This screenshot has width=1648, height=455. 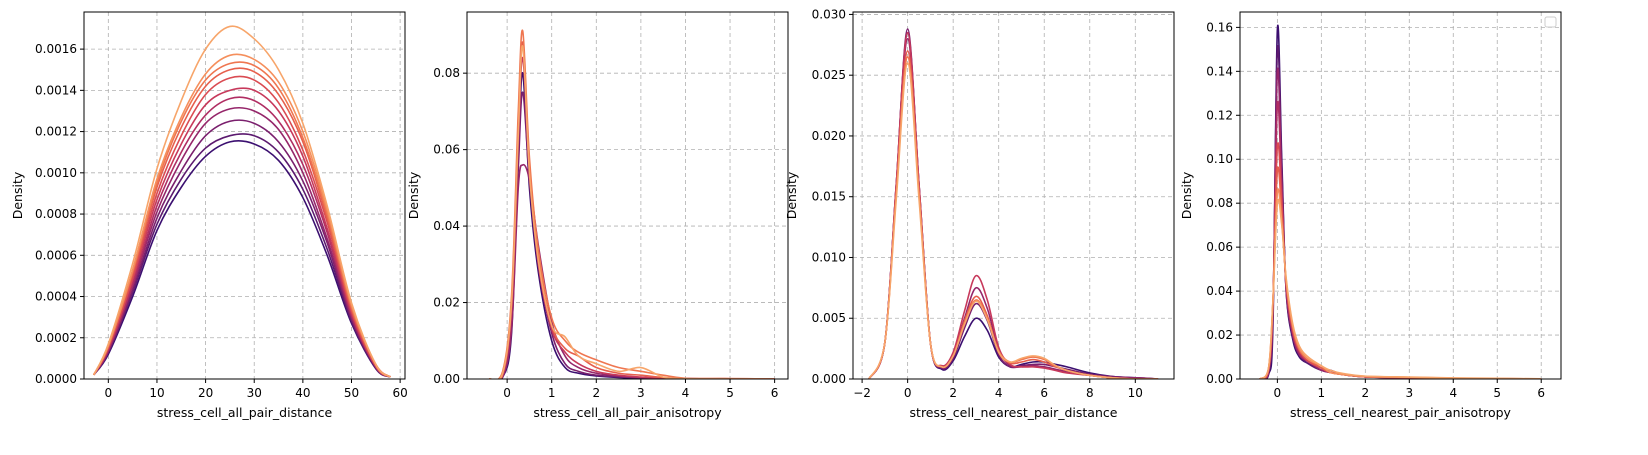 I want to click on x-axis-label: stress_cell_all_pair_anisotropy, so click(x=627, y=412).